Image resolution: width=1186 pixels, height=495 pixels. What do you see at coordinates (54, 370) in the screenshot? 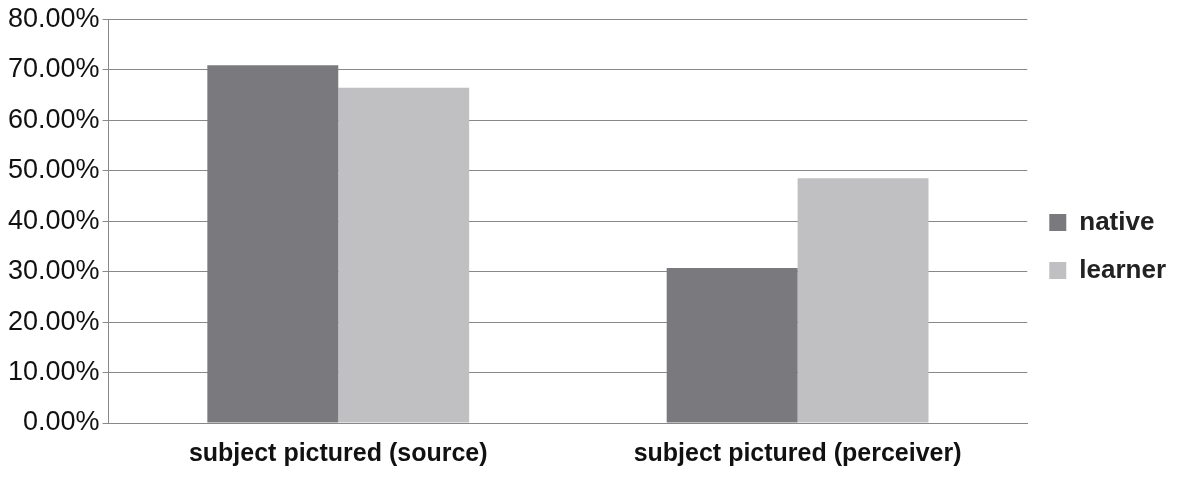
I see `y-tick-label: 10.00%` at bounding box center [54, 370].